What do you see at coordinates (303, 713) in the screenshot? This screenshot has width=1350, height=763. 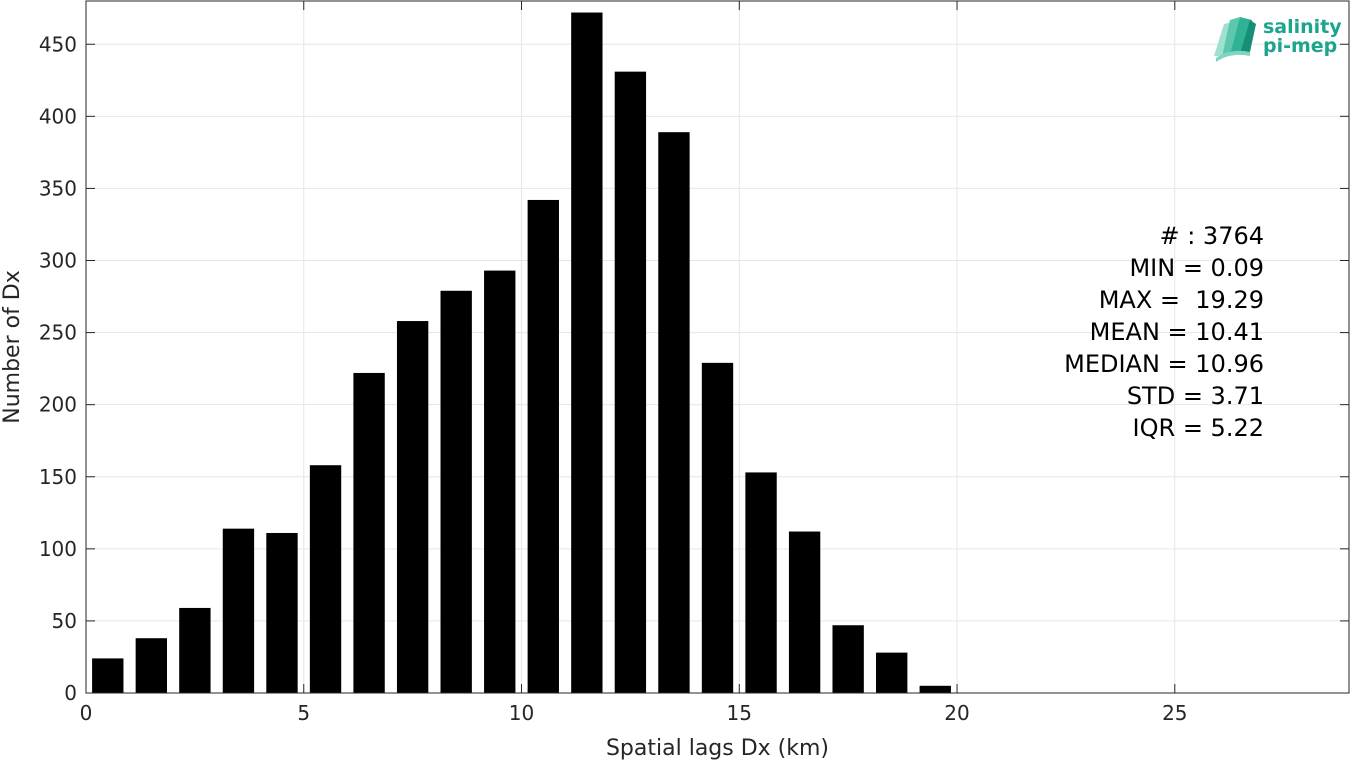 I see `x-tick-label: 5` at bounding box center [303, 713].